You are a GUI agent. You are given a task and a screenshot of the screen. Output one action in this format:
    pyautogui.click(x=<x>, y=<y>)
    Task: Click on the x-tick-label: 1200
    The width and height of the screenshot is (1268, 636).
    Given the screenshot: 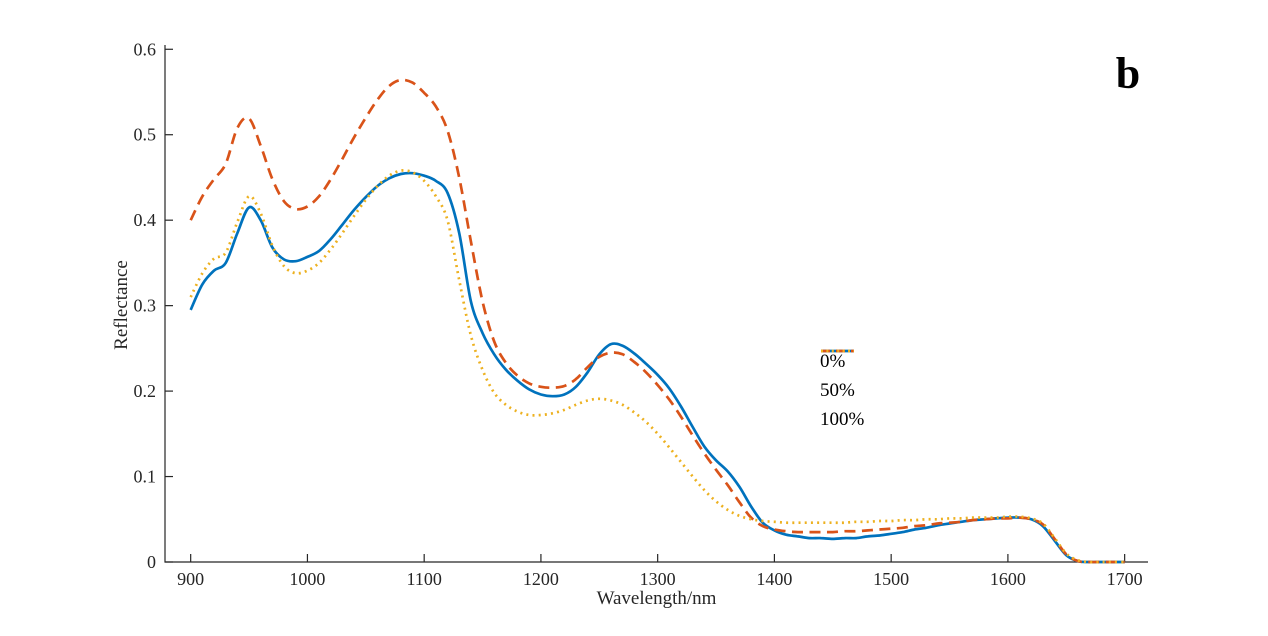 What is the action you would take?
    pyautogui.click(x=541, y=579)
    